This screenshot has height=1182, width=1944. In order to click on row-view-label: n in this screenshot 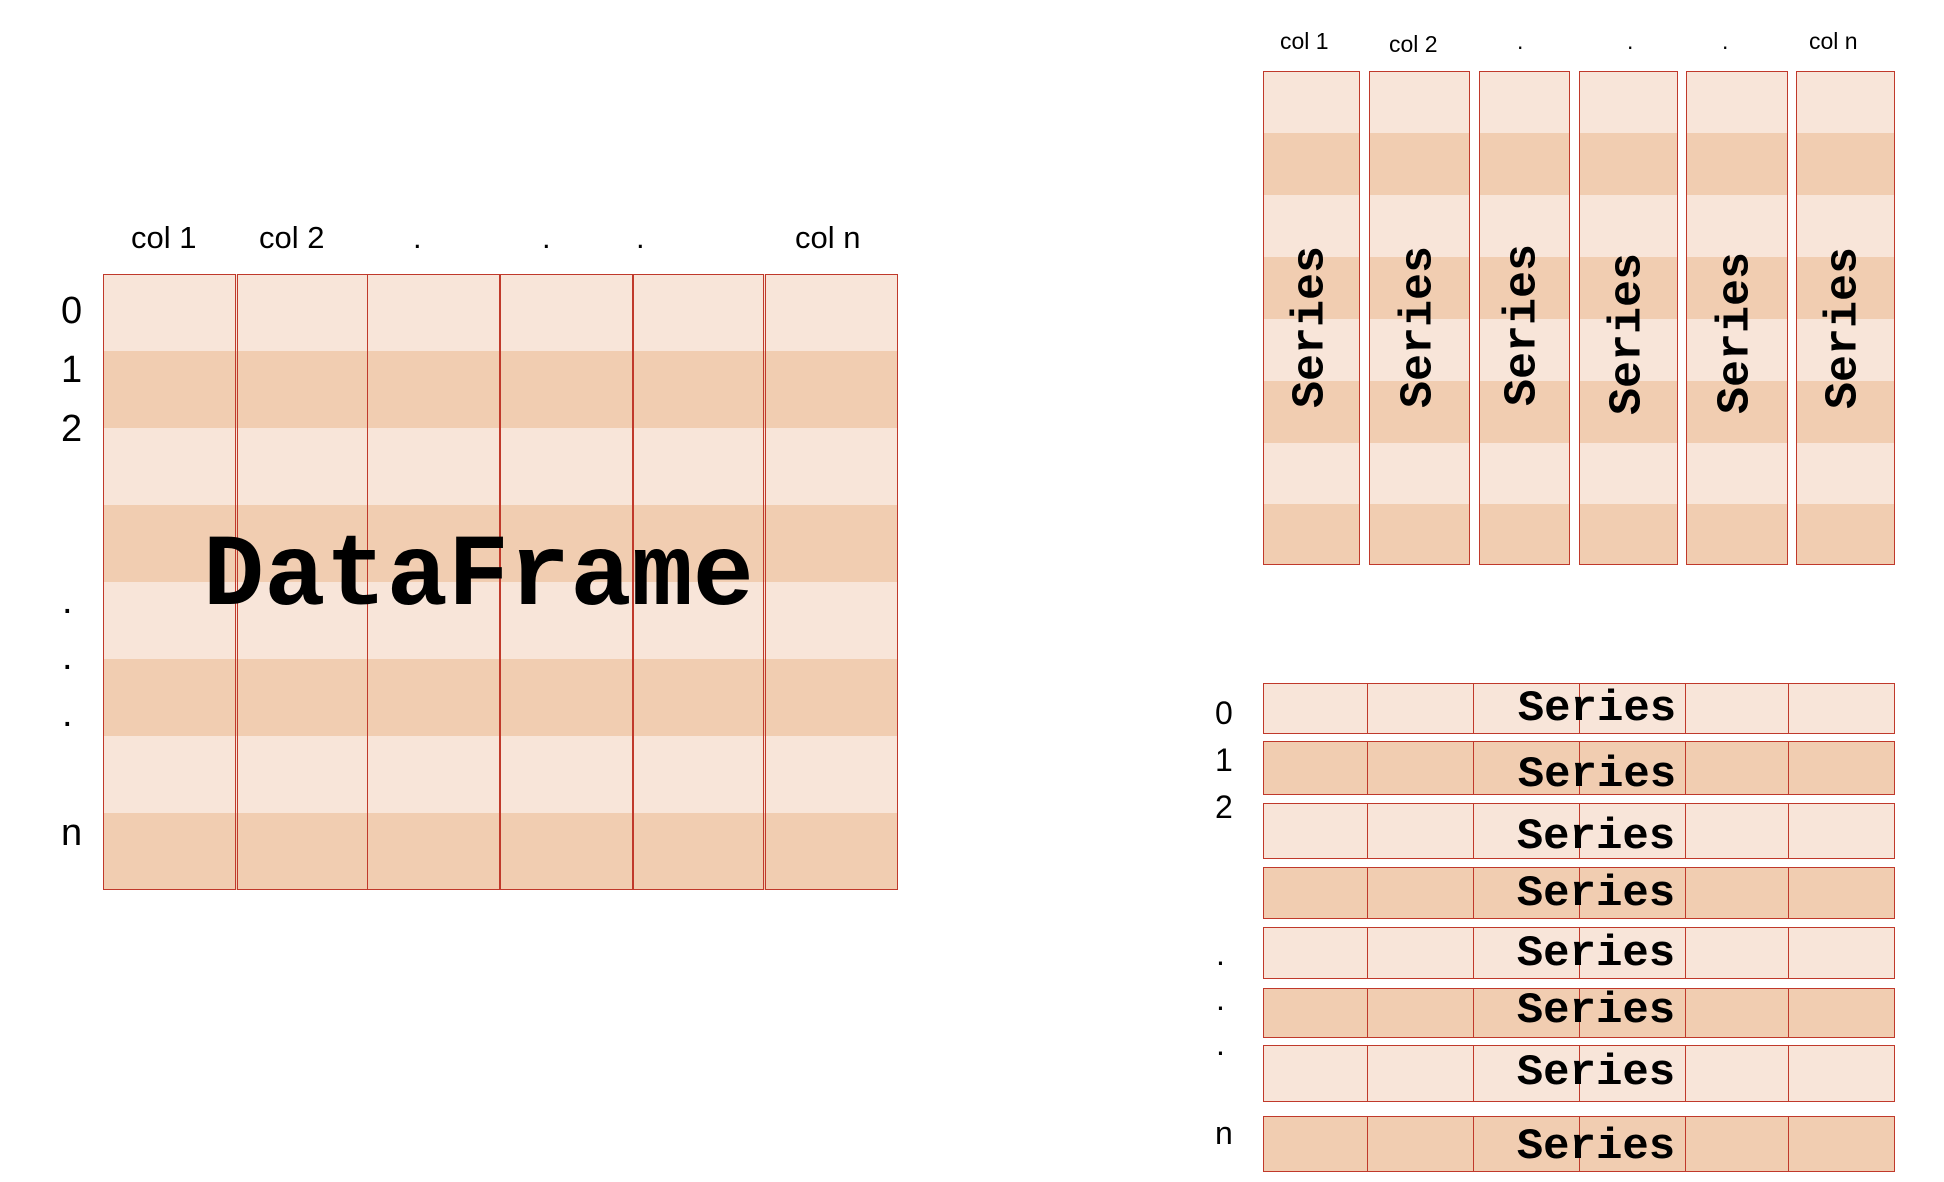, I will do `click(1224, 1133)`.